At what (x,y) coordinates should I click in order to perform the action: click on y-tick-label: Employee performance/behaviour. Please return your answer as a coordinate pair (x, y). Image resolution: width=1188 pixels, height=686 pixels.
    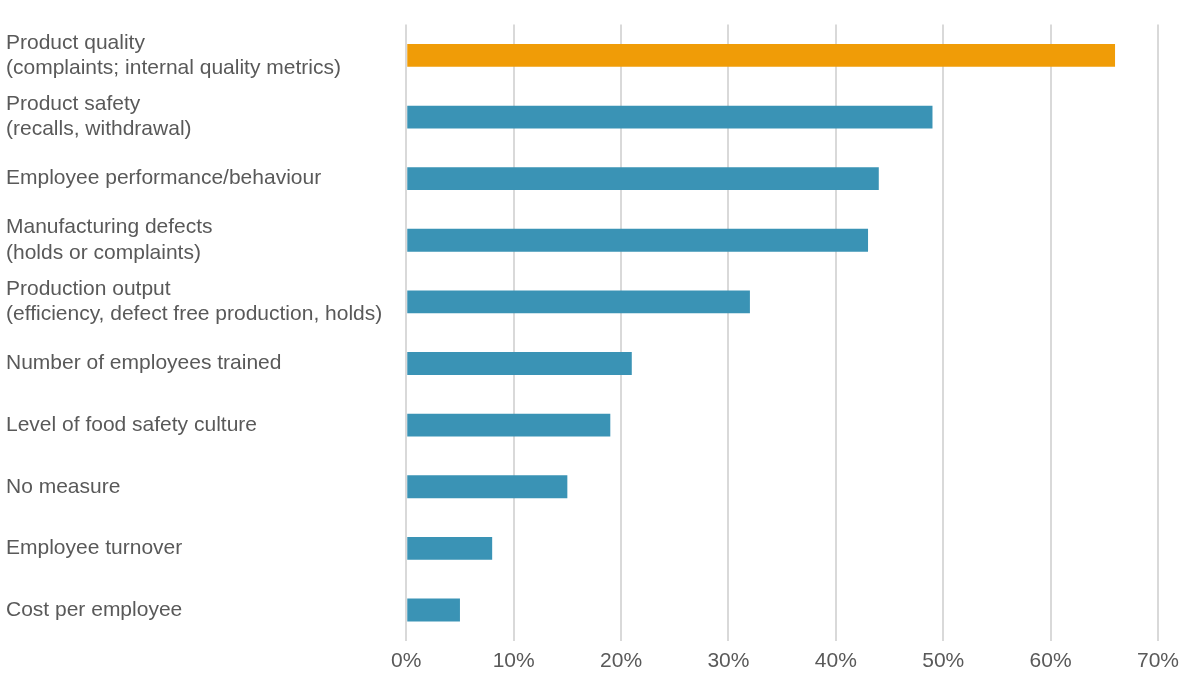
    Looking at the image, I should click on (164, 177).